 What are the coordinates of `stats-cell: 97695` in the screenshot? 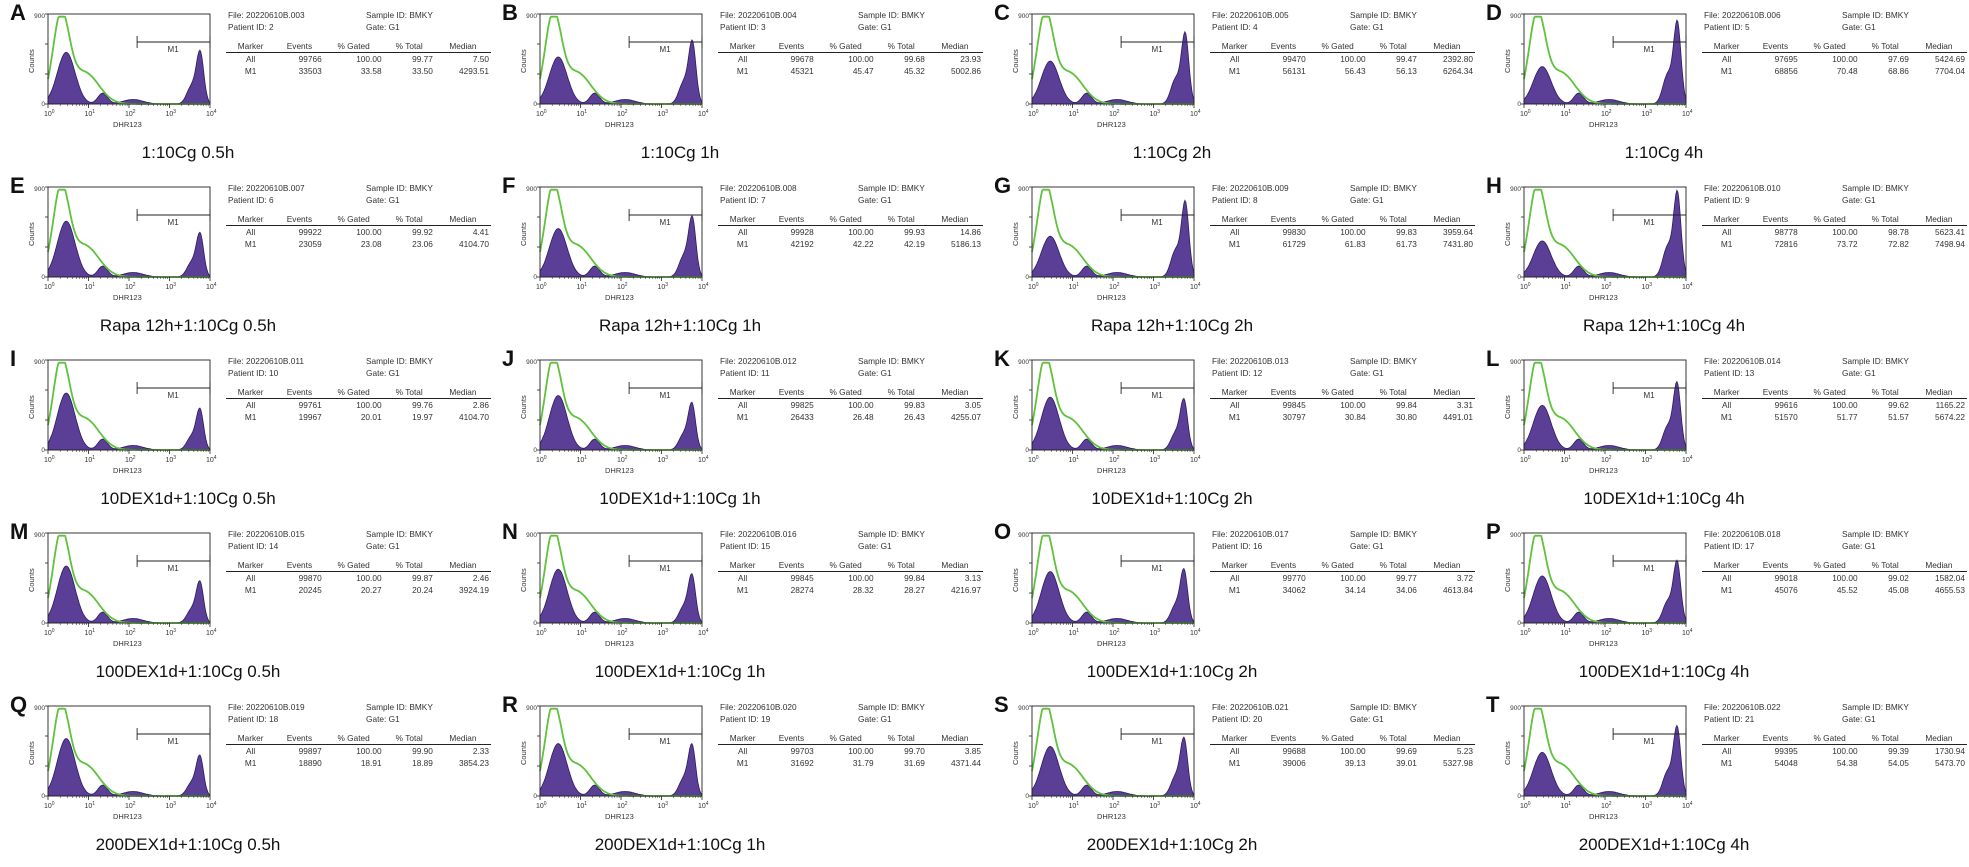 It's located at (1786, 59).